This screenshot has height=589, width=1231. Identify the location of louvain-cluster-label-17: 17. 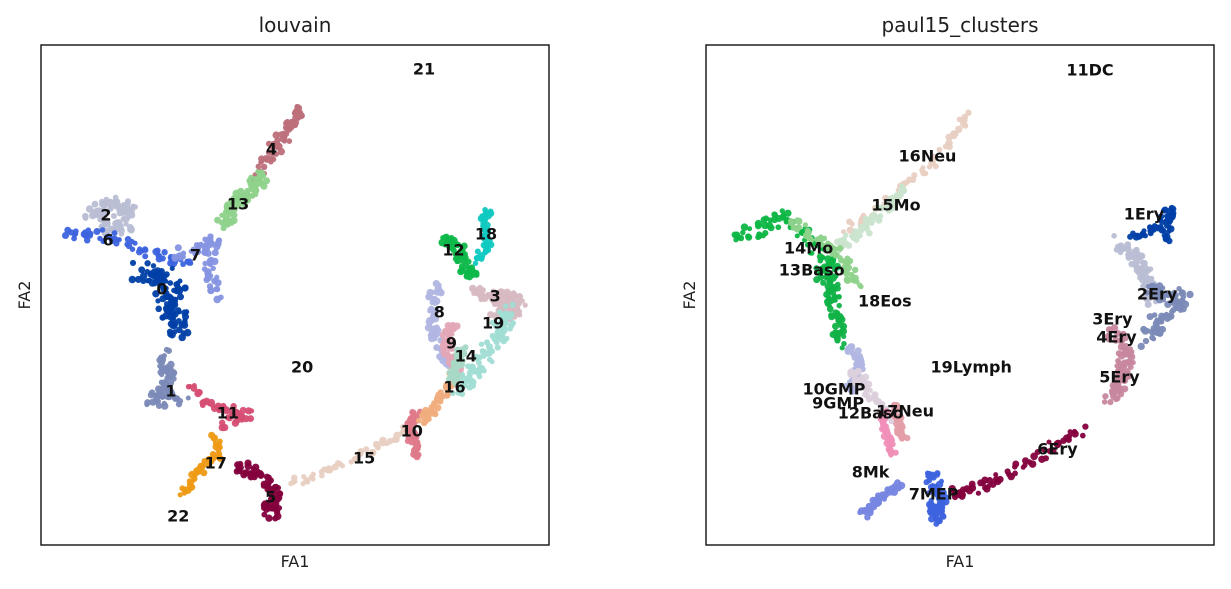
(216, 463).